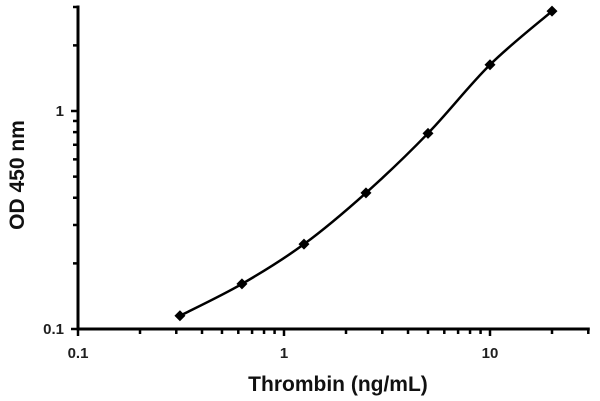  I want to click on y-axis-title: OD 450 nm, so click(17, 175).